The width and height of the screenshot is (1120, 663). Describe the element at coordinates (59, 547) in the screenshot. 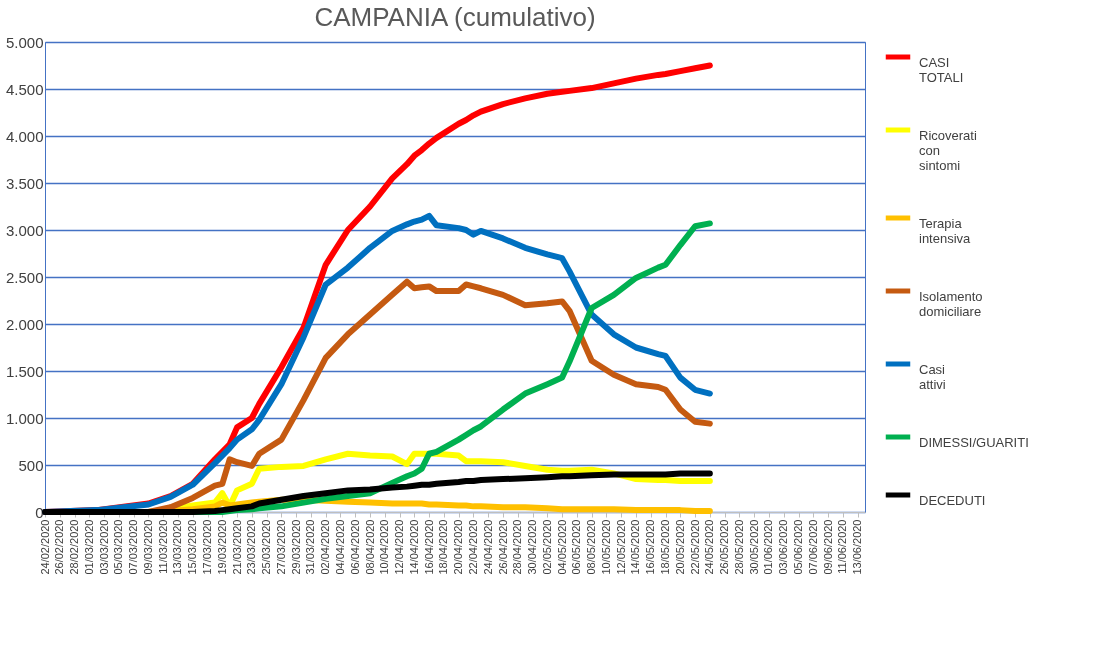

I see `x-tick-label: 26/02/2020` at that location.